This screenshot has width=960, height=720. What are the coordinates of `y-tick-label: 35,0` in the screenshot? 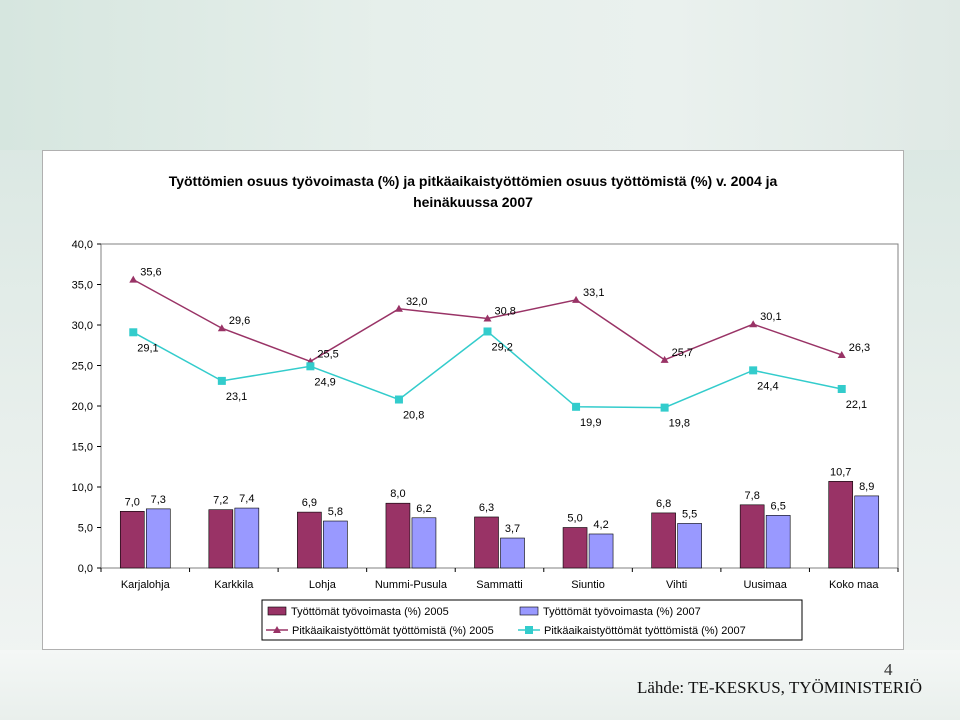 It's located at (82, 286).